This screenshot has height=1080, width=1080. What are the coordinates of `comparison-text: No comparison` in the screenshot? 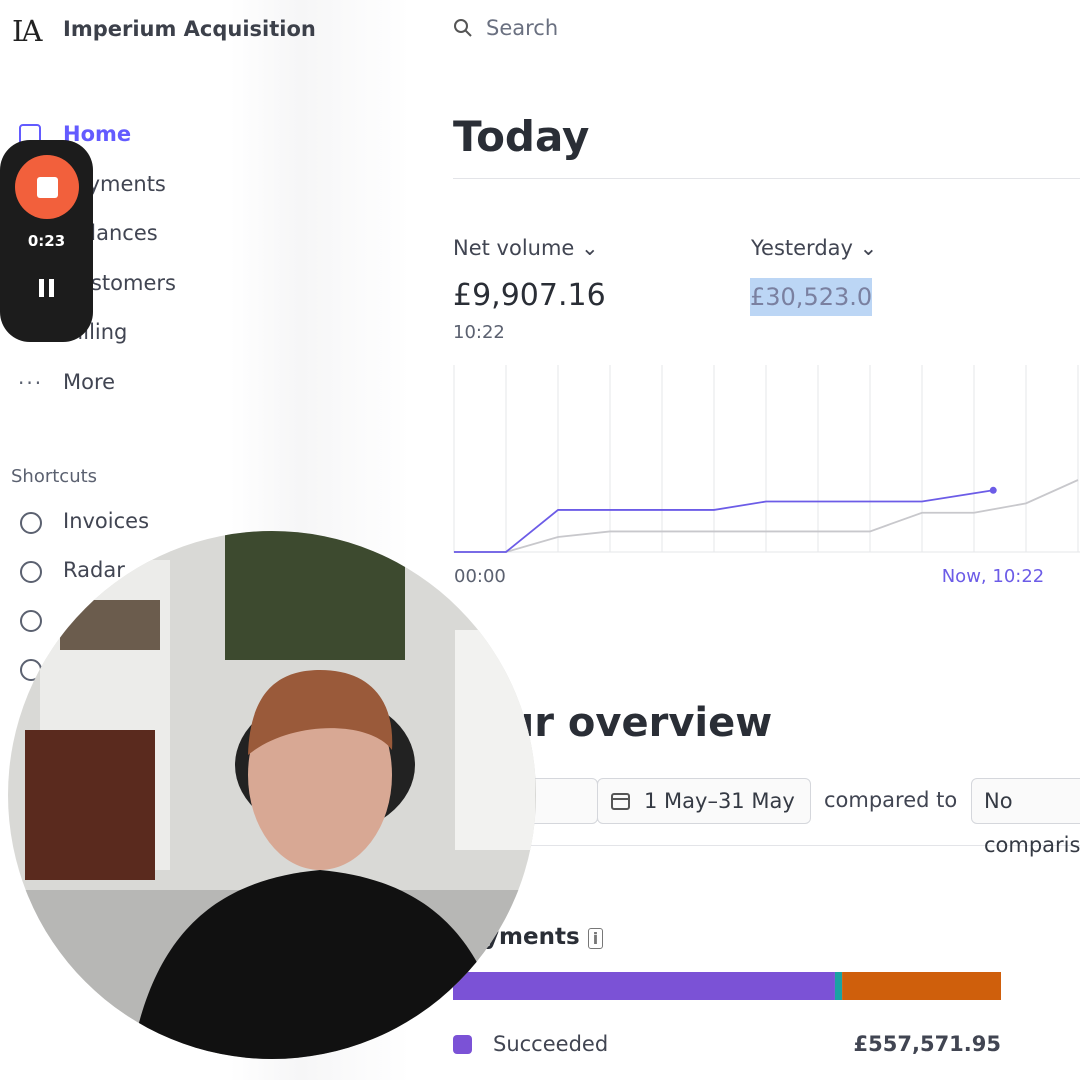 It's located at (1032, 823).